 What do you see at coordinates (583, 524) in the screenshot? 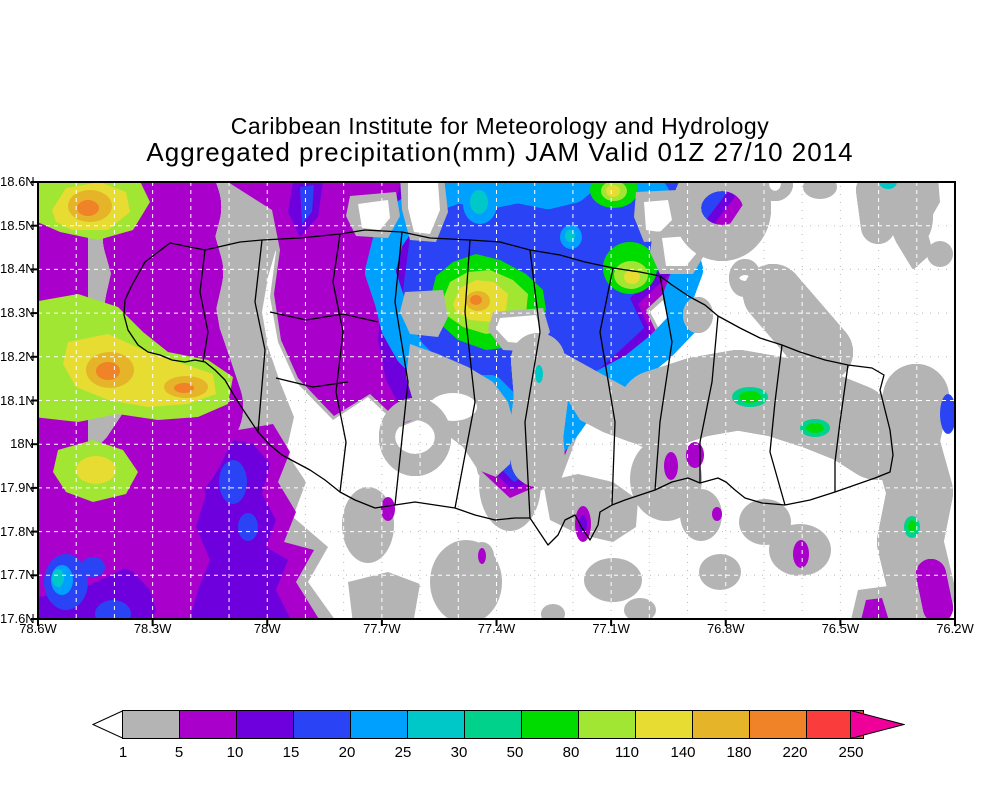
I see `precip-purple-dot-core` at bounding box center [583, 524].